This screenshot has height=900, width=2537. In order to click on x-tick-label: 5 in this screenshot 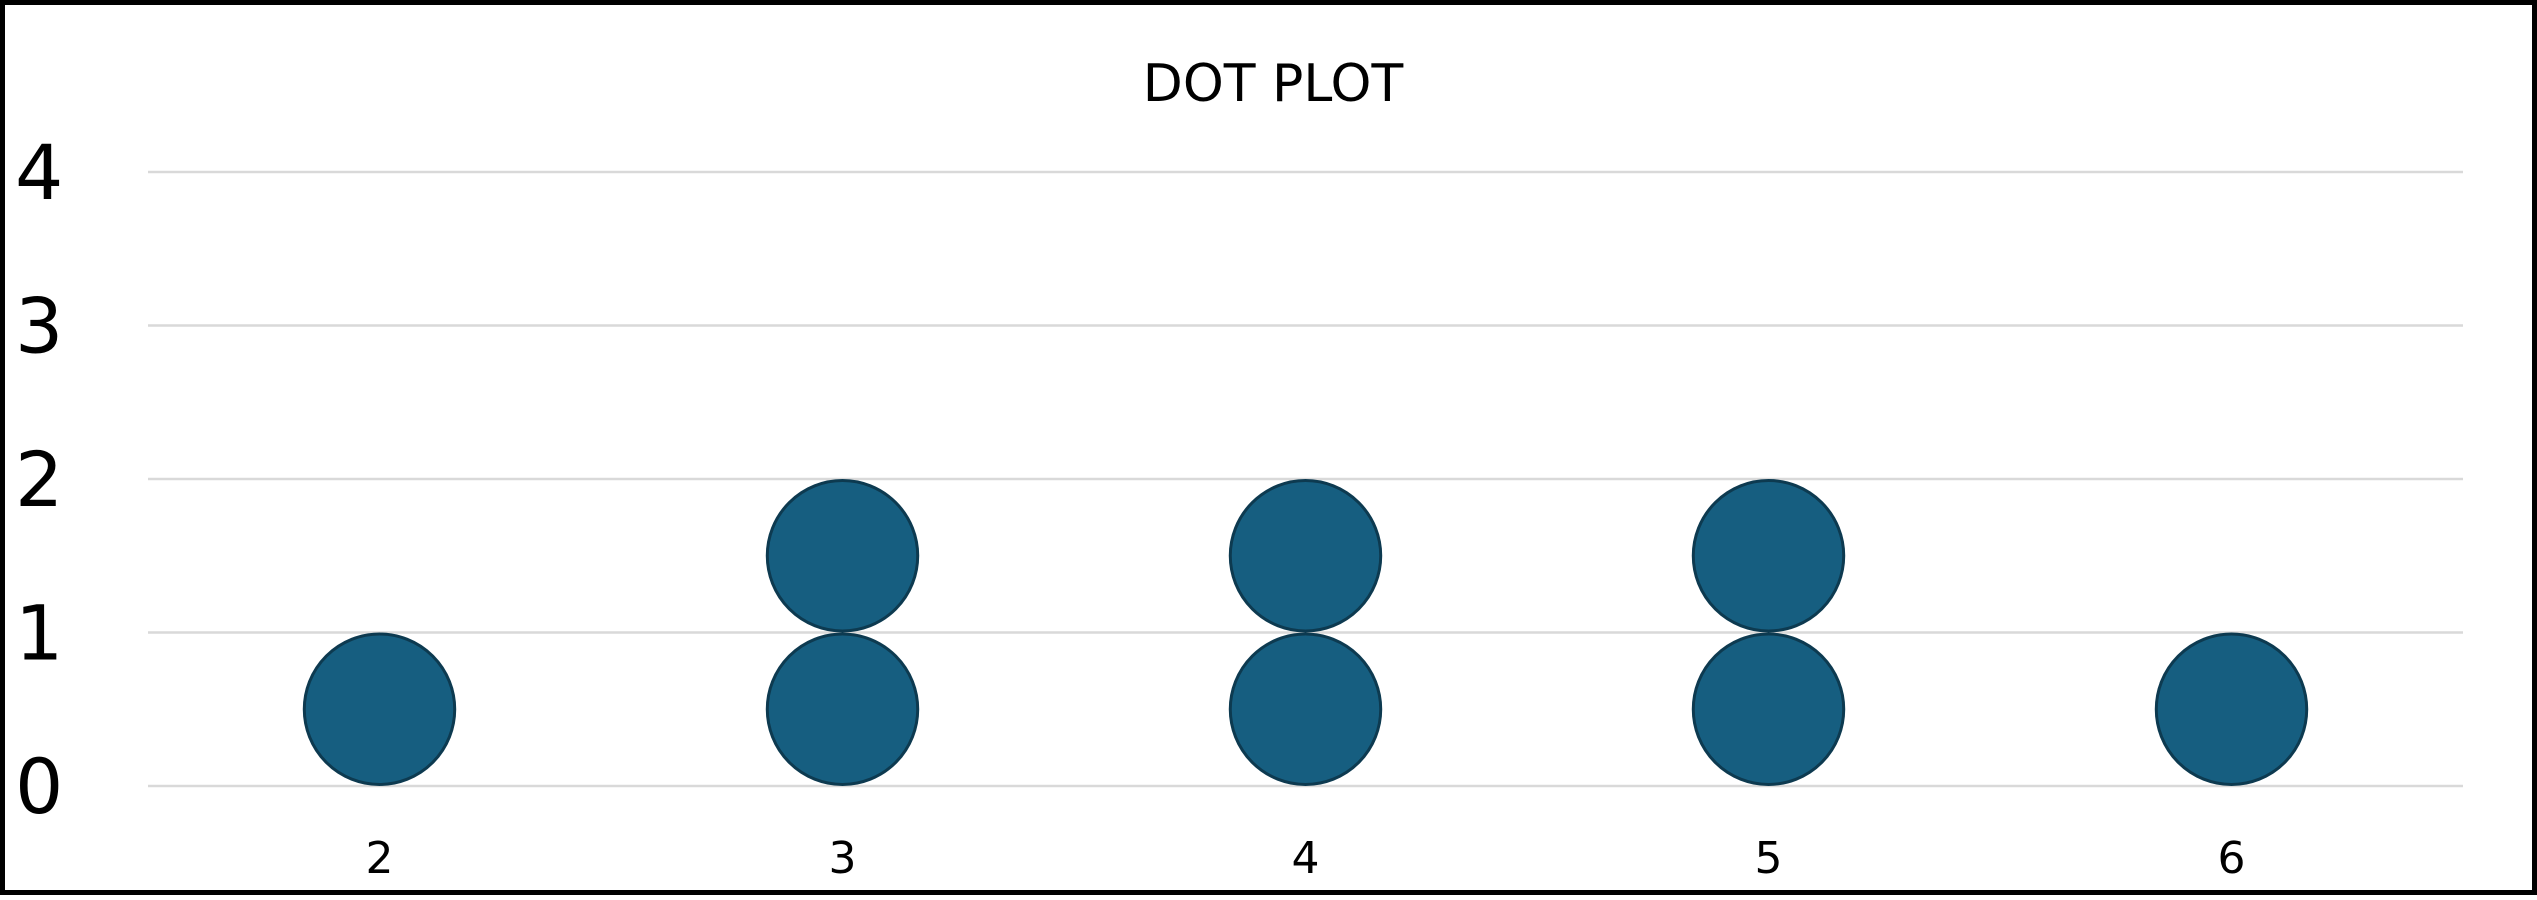, I will do `click(1769, 858)`.